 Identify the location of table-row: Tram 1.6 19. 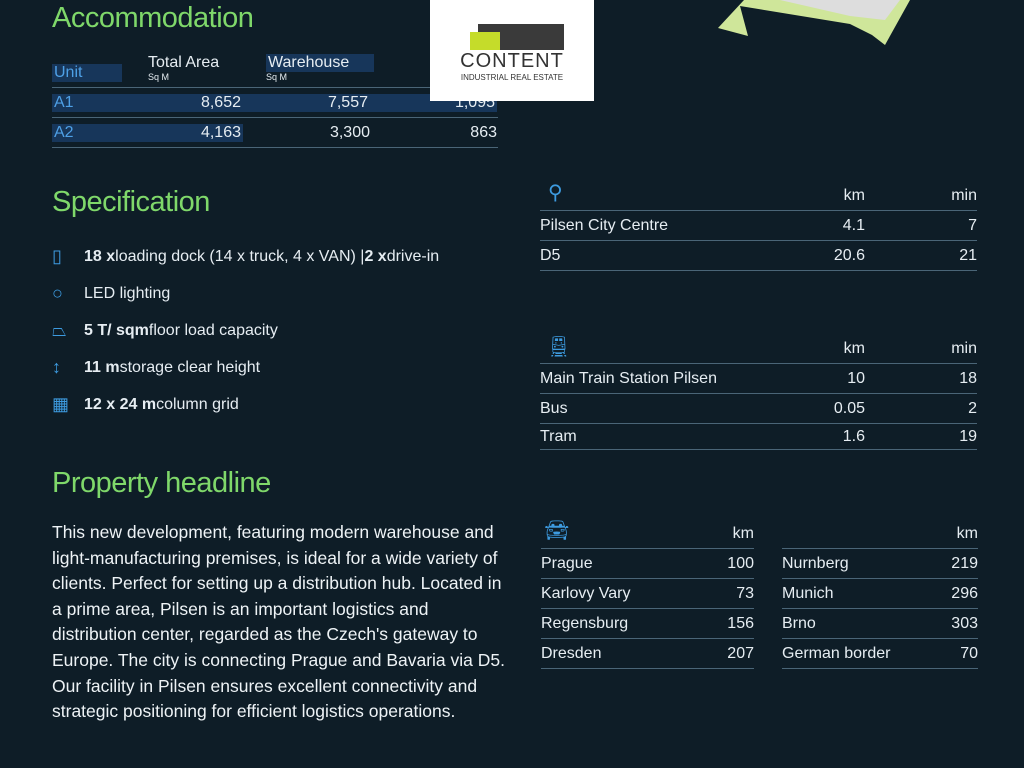
(758, 437).